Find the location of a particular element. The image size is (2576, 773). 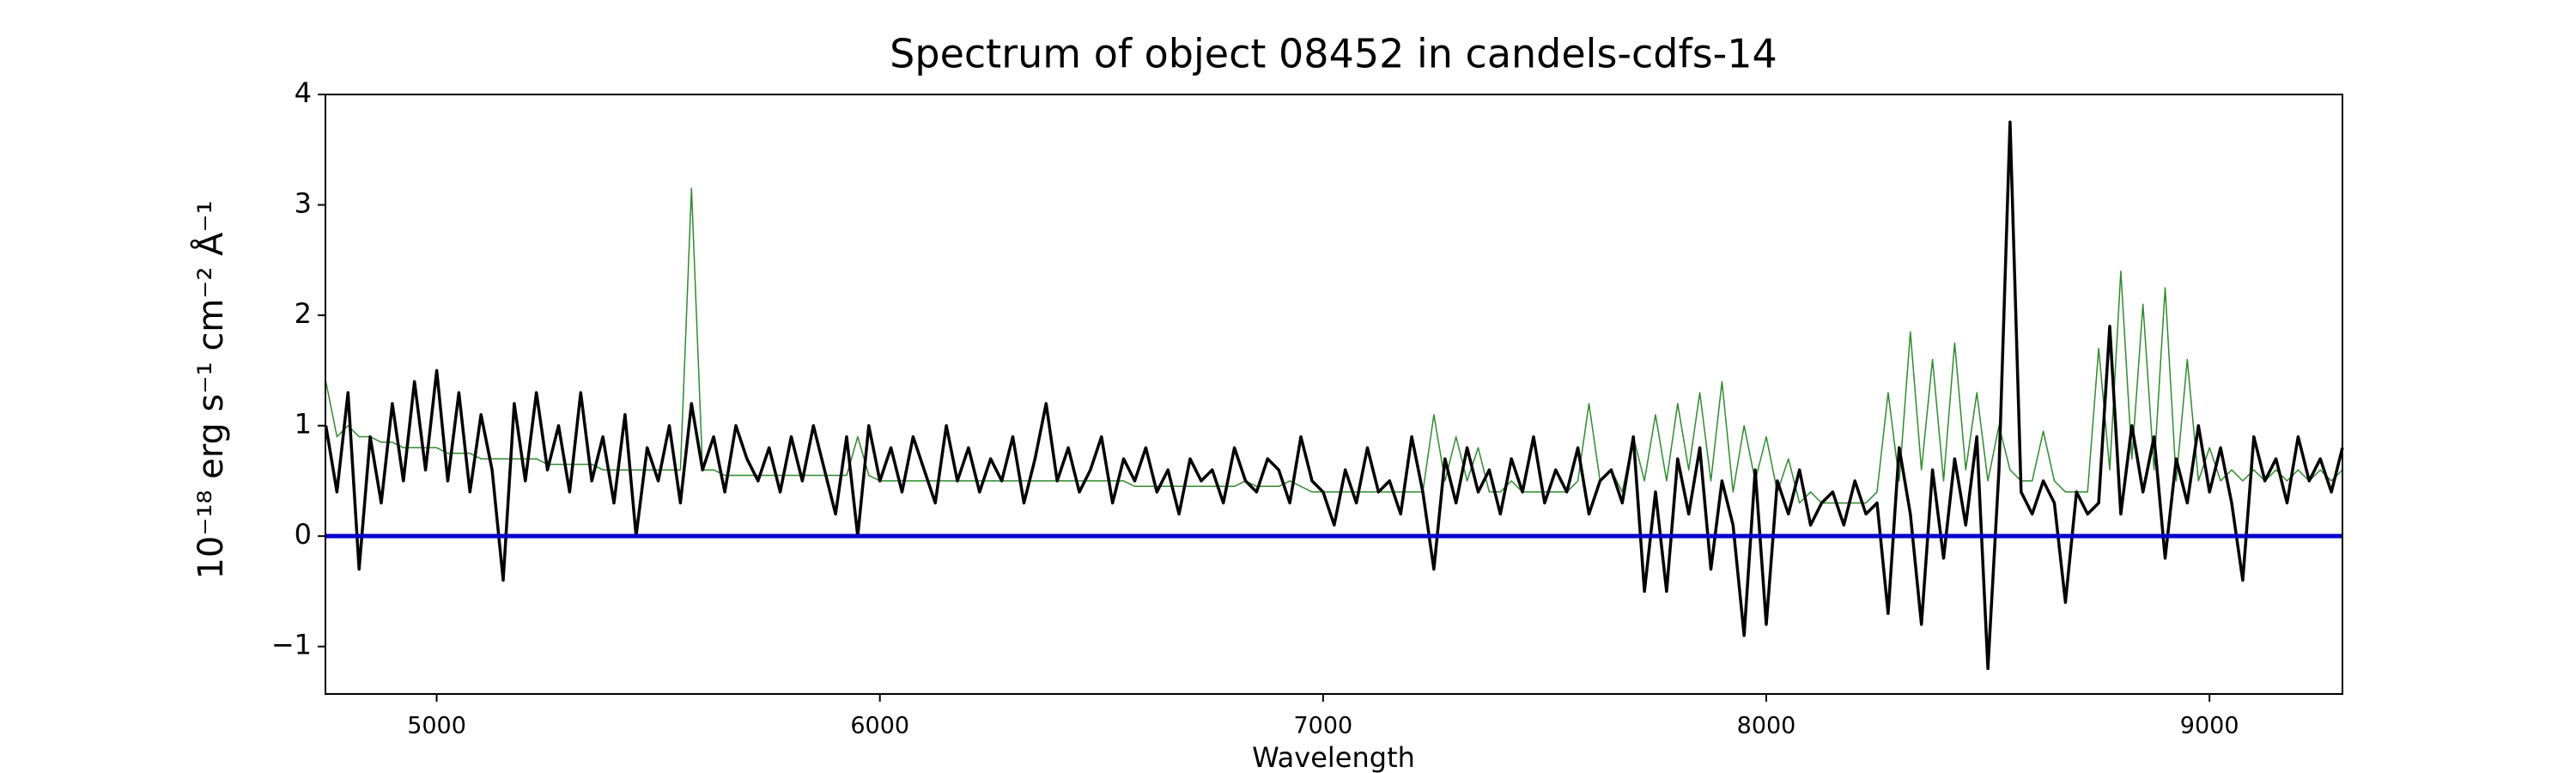

y-tick-label: 3 is located at coordinates (303, 203).